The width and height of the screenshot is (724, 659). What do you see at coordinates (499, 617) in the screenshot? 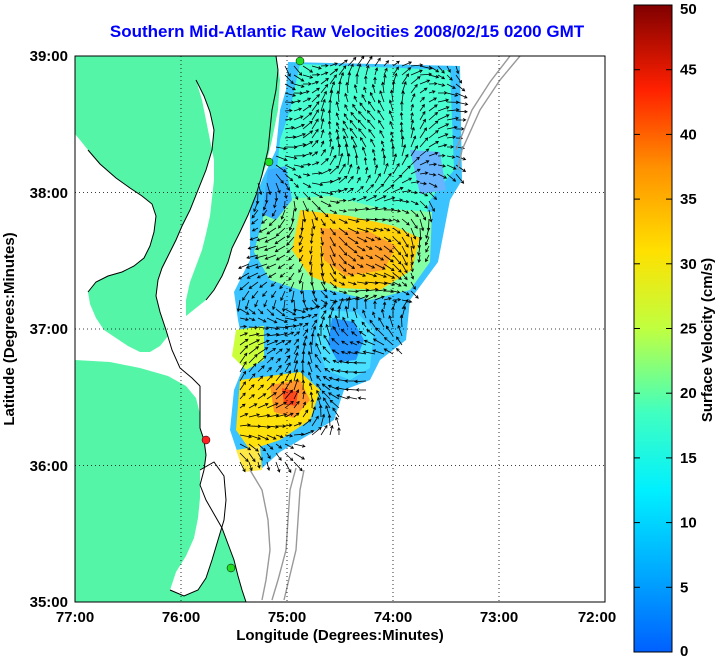
I see `lon-tick-label: 73:00` at bounding box center [499, 617].